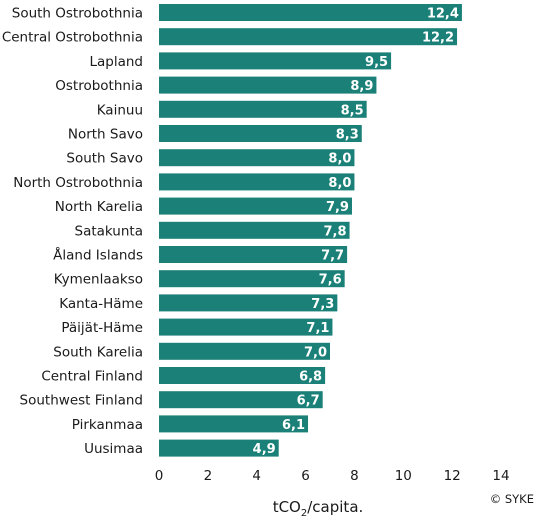 Image resolution: width=556 pixels, height=520 pixels. Describe the element at coordinates (332, 476) in the screenshot. I see `x-axis-ticks: 0 2 4 6 8 10 12 14` at that location.